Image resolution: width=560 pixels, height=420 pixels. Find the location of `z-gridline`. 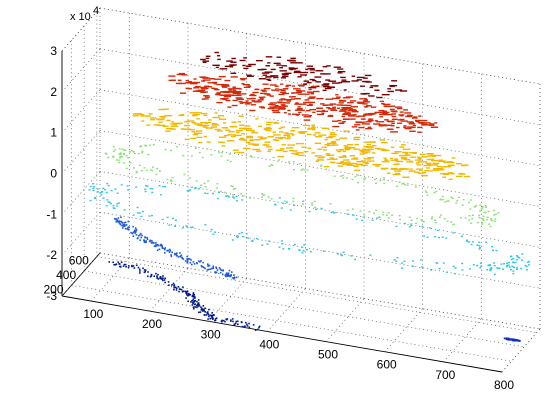

z-gridline is located at coordinates (320, 87).